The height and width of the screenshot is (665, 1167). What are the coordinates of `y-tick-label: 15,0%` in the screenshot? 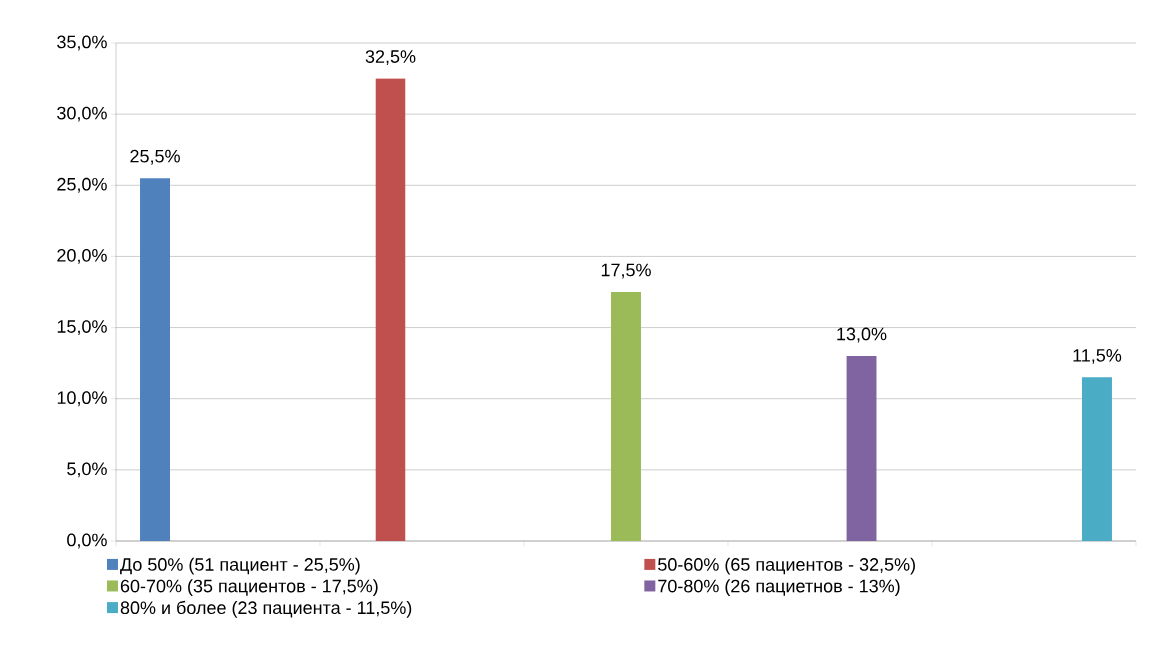 It's located at (82, 328).